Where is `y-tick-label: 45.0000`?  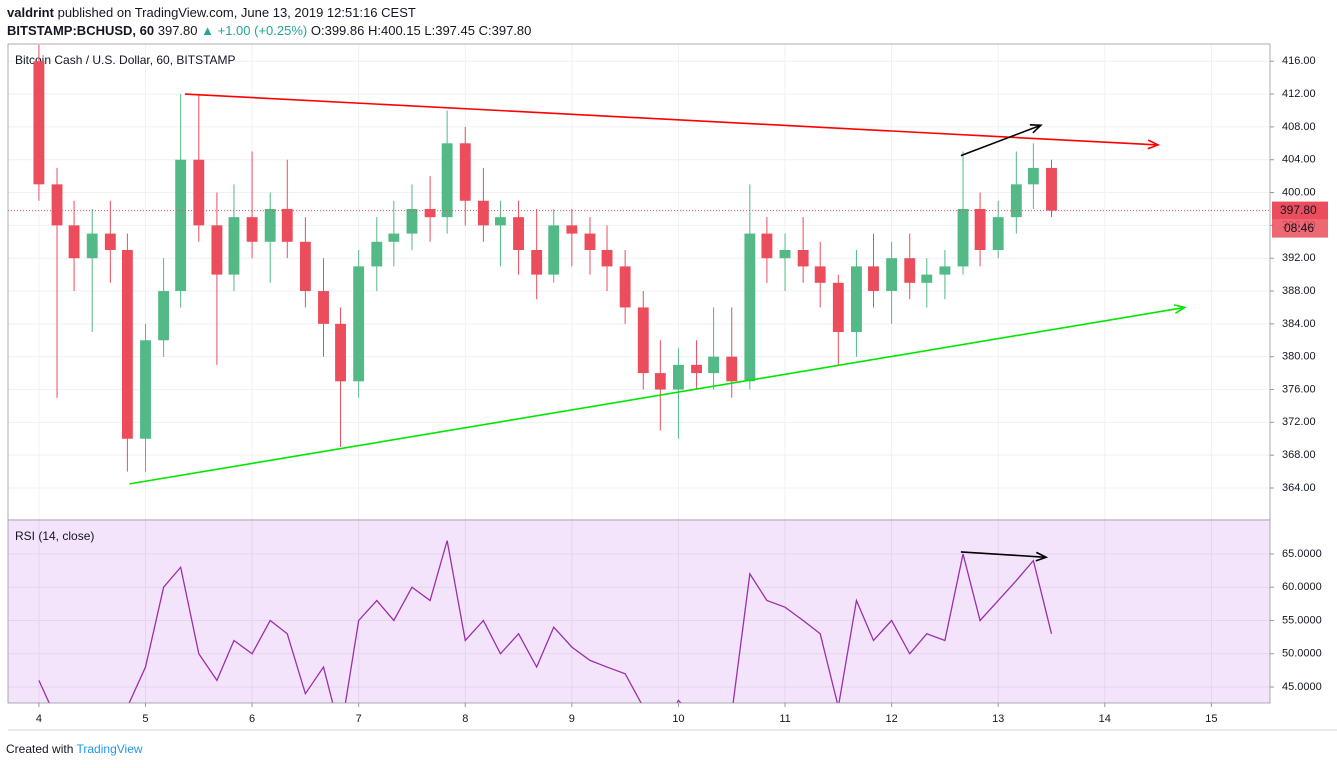 y-tick-label: 45.0000 is located at coordinates (1302, 687).